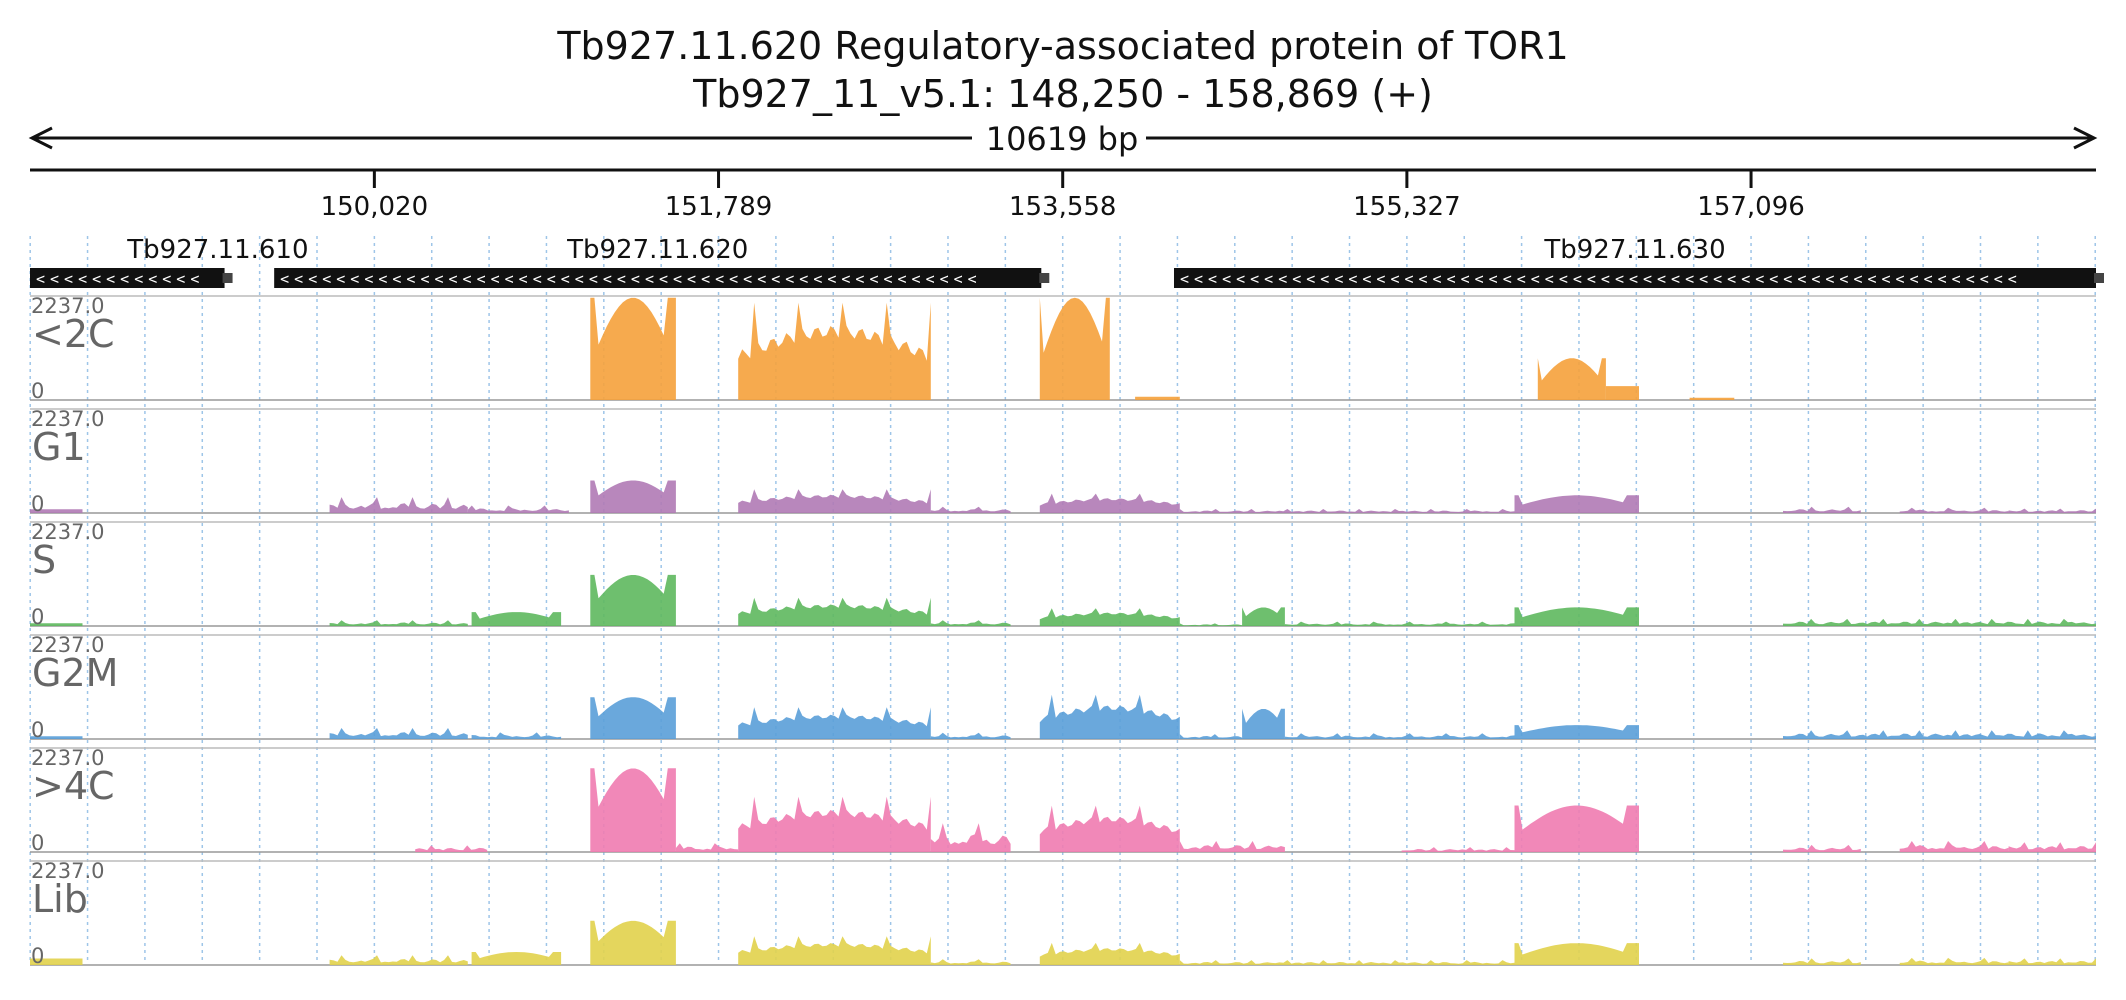  What do you see at coordinates (1751, 207) in the screenshot?
I see `x-tick-label: 157,096` at bounding box center [1751, 207].